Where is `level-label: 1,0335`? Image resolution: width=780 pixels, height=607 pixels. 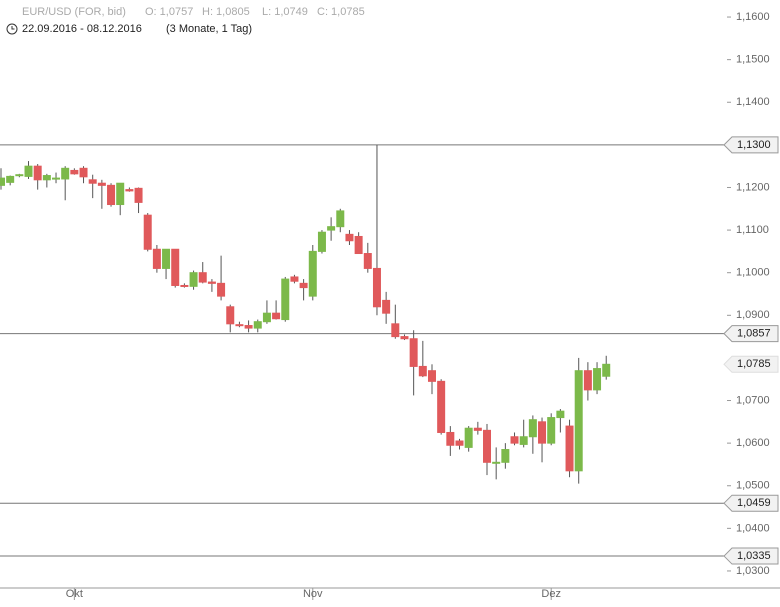
level-label: 1,0335 is located at coordinates (754, 556).